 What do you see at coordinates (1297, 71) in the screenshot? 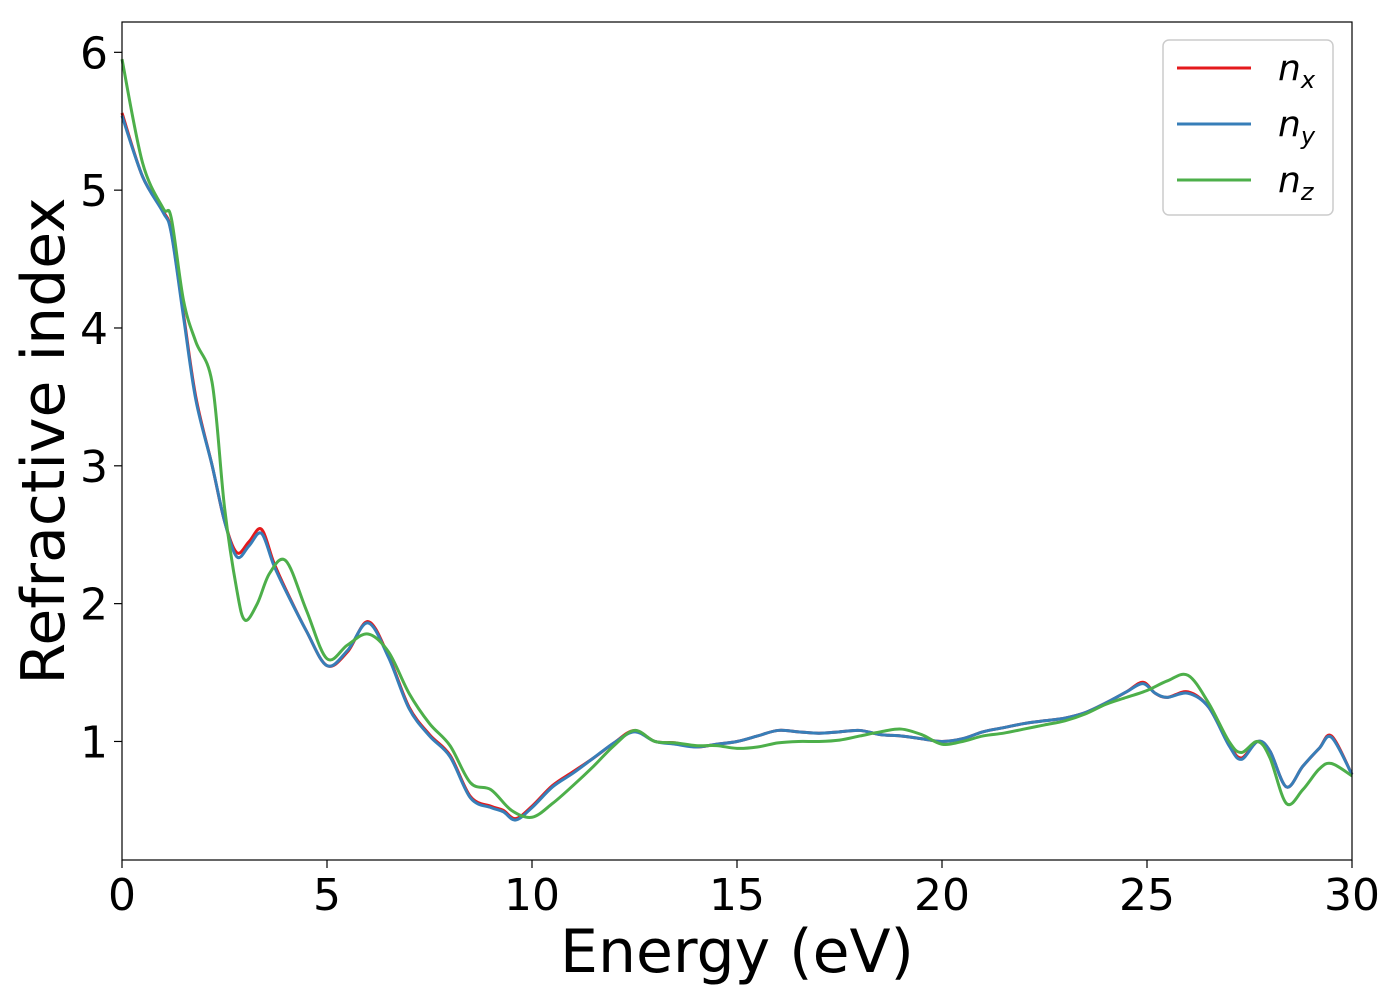
I see `legend-label: nx` at bounding box center [1297, 71].